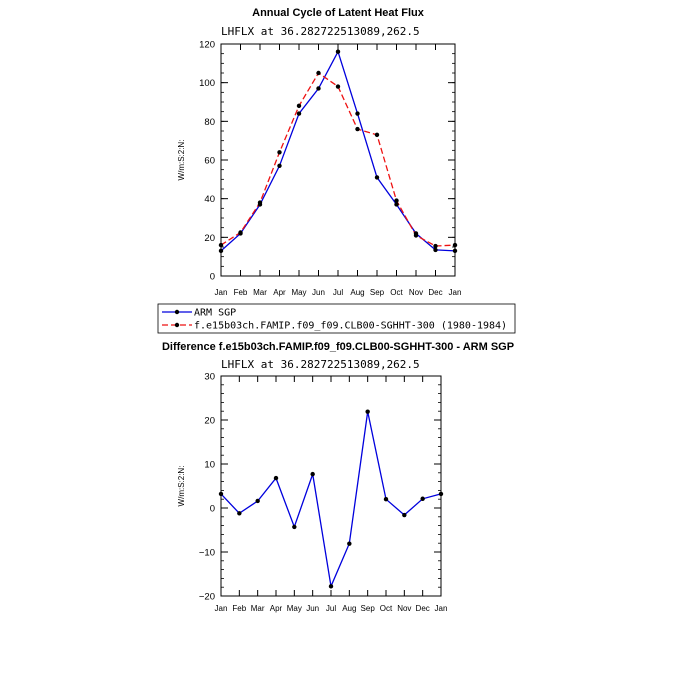  I want to click on chart-title: Annual Cycle of Latent Heat Flux, so click(338, 13).